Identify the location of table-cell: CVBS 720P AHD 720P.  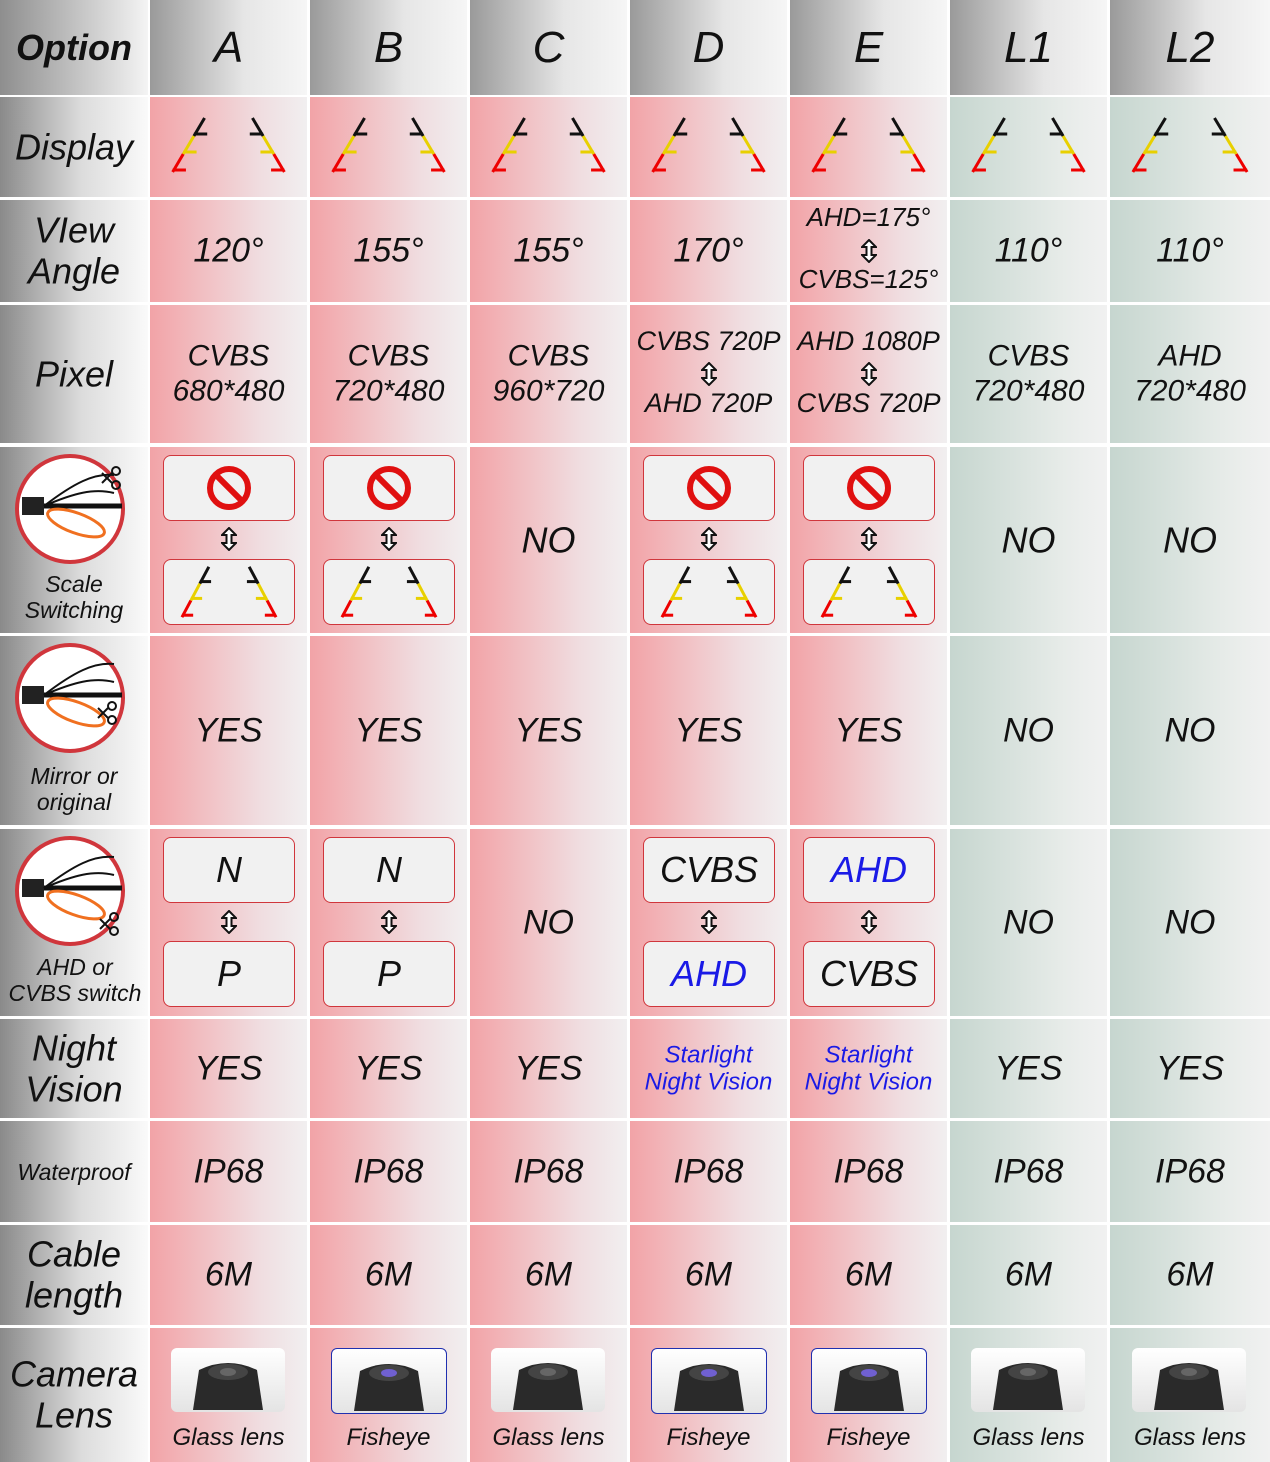
(708, 374).